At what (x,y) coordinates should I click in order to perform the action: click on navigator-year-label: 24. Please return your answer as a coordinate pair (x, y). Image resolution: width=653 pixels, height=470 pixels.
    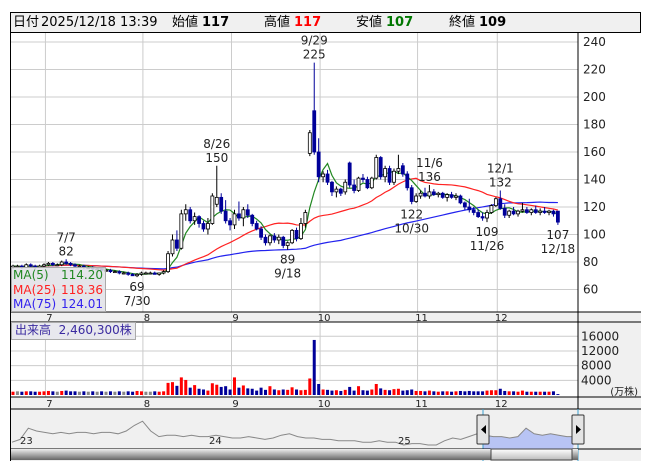
    Looking at the image, I should click on (215, 441).